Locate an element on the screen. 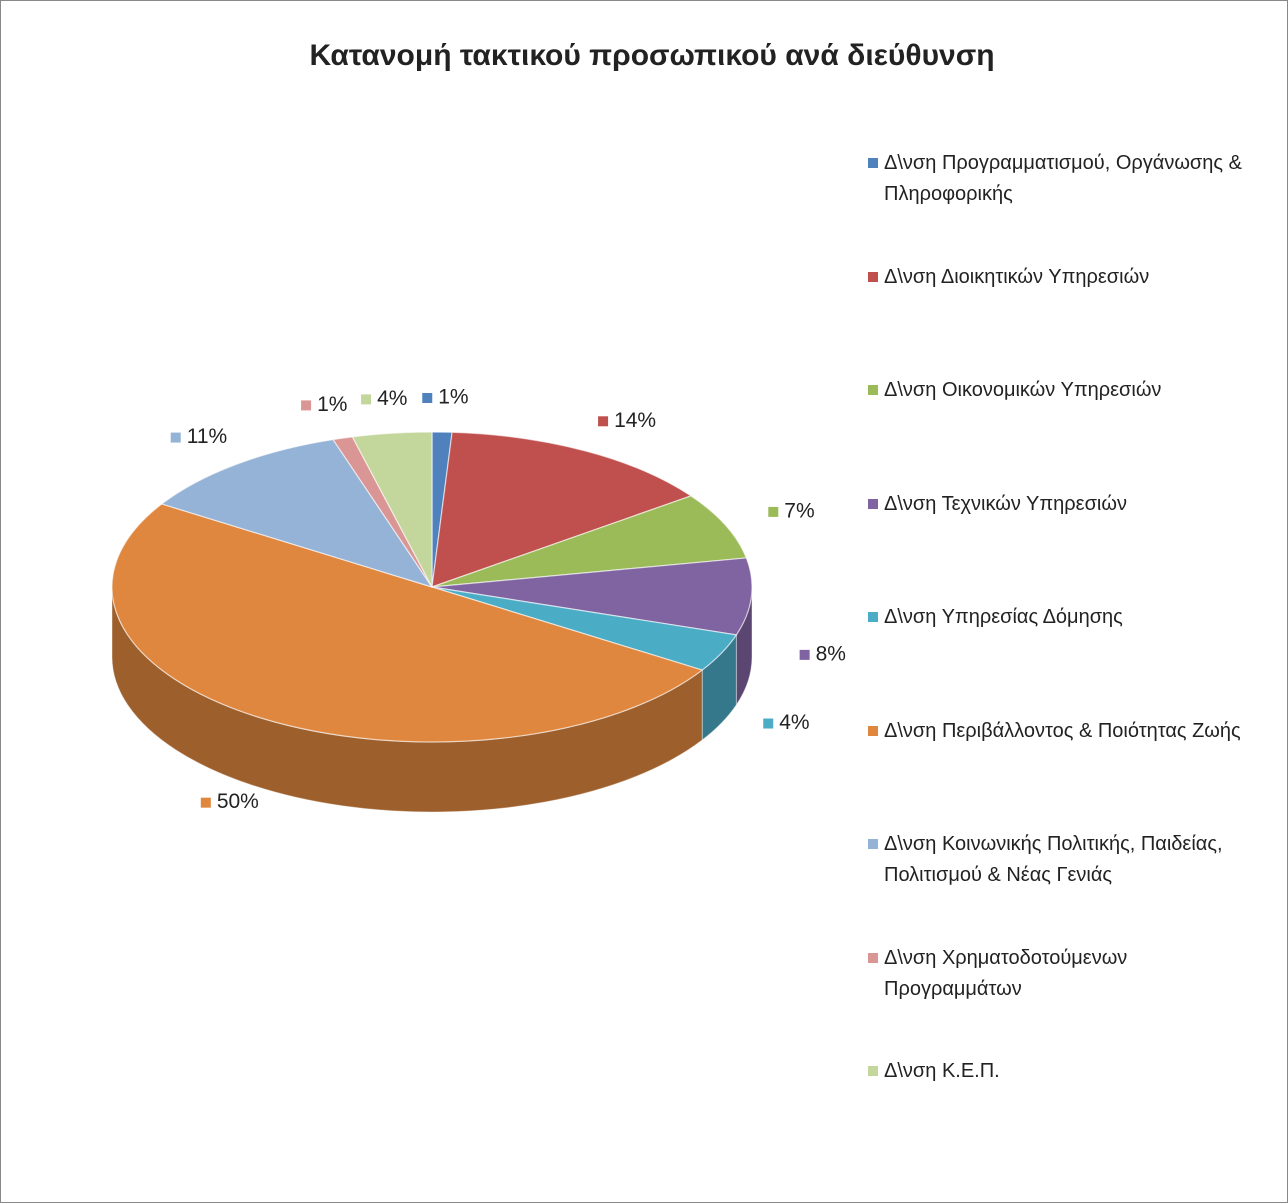 Image resolution: width=1288 pixels, height=1203 pixels. data-label: 11% is located at coordinates (207, 436).